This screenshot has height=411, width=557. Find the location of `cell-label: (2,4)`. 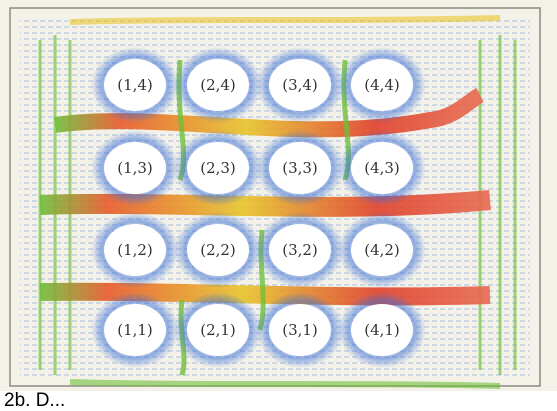

cell-label: (2,4) is located at coordinates (218, 85).